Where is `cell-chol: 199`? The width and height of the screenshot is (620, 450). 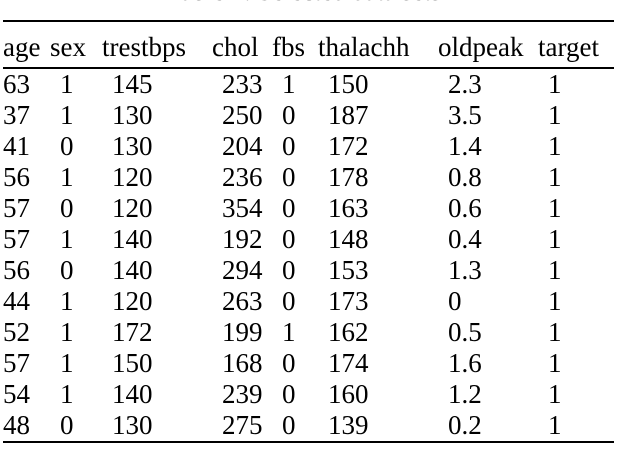 cell-chol: 199 is located at coordinates (242, 332).